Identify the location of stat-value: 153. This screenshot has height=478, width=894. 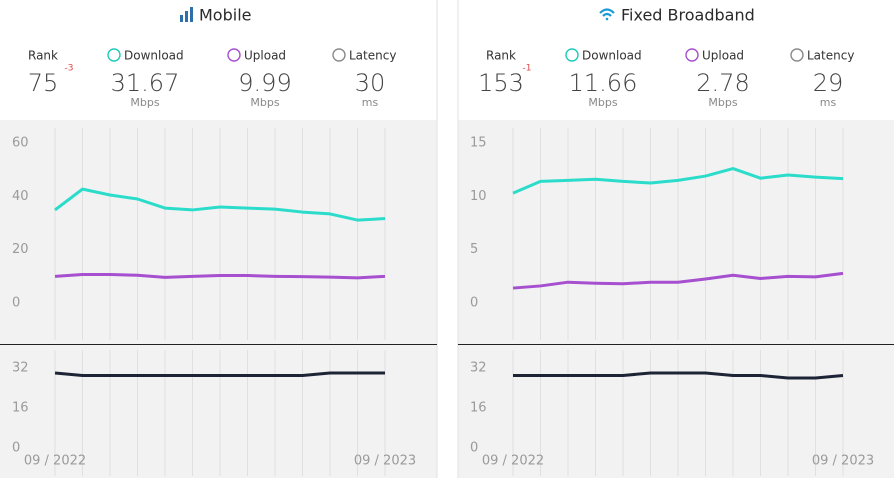
(501, 83).